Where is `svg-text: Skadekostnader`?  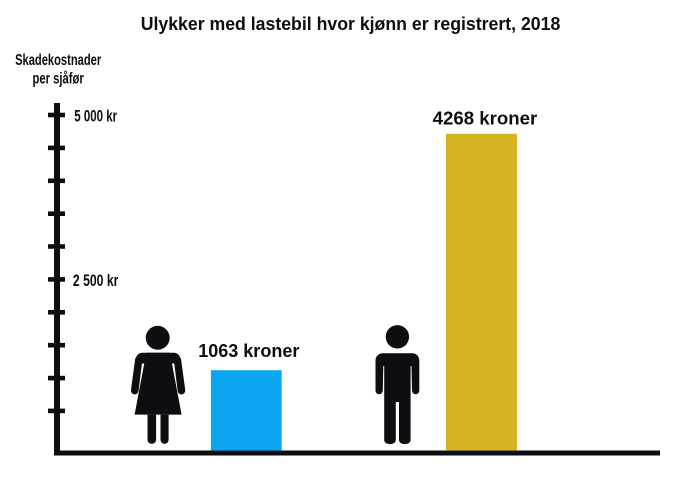
svg-text: Skadekostnader is located at coordinates (58, 60).